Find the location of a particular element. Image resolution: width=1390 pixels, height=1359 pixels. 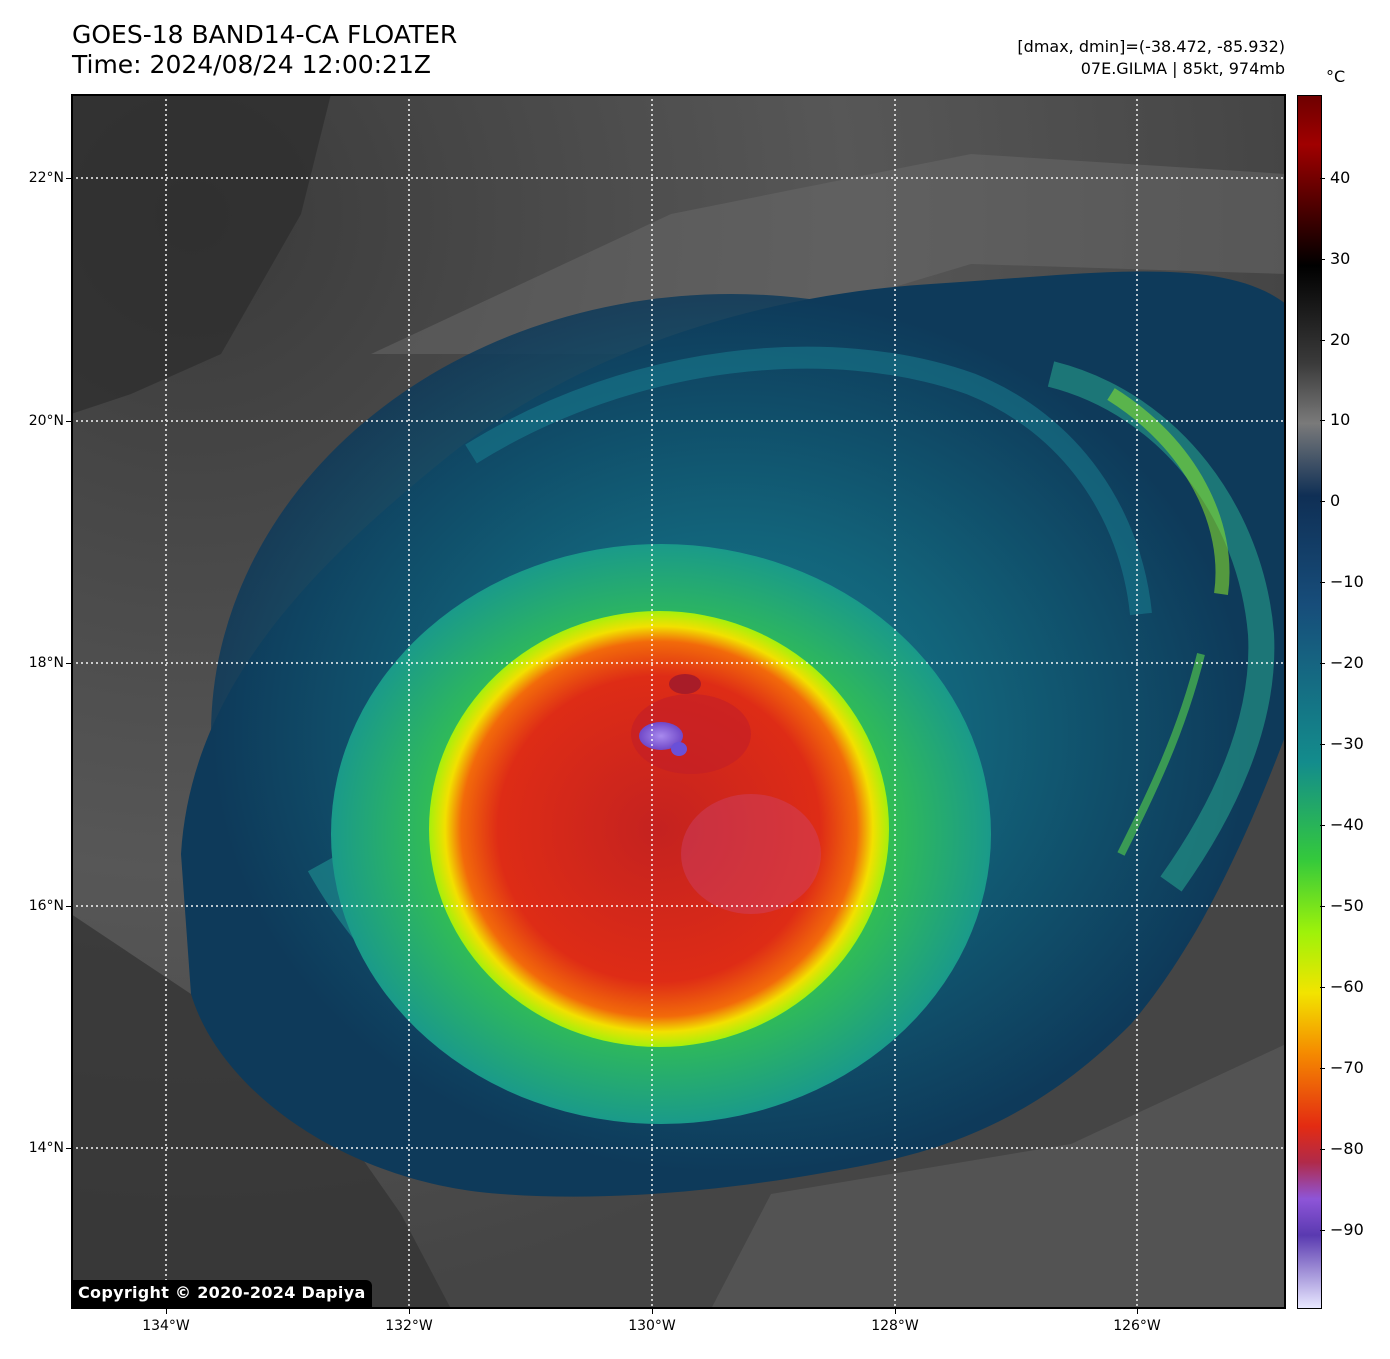

lat-label-20n: 20°N is located at coordinates (46, 421).